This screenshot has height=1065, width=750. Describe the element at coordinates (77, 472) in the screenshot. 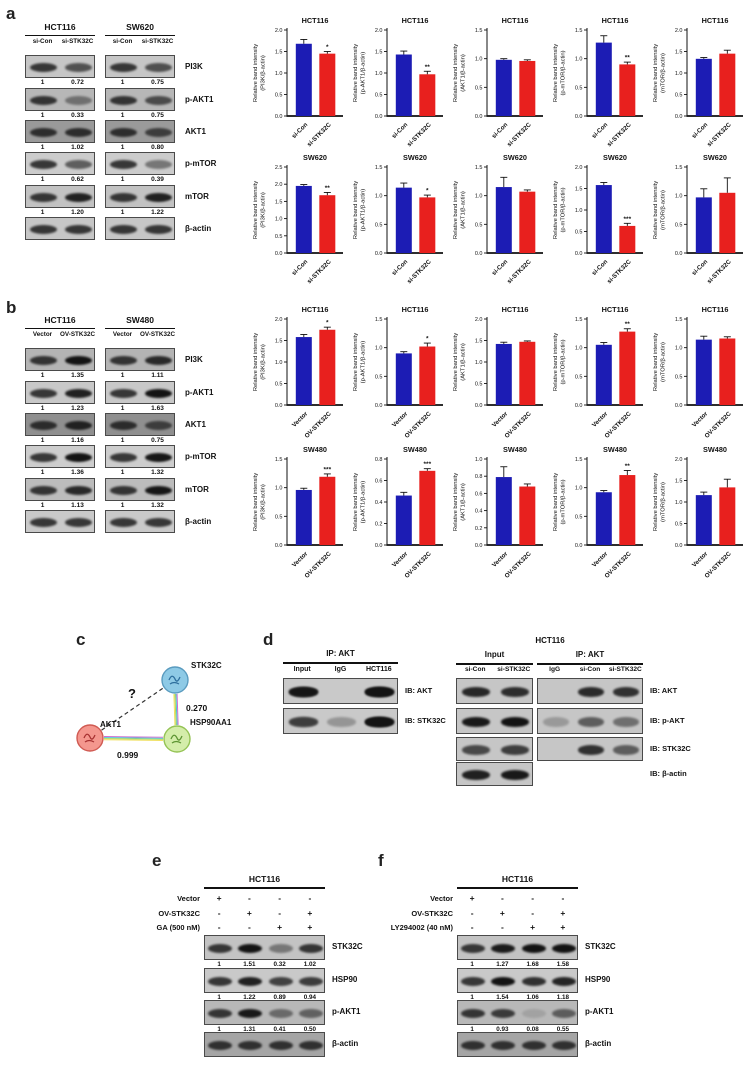

I see `band-value: 1.36` at that location.